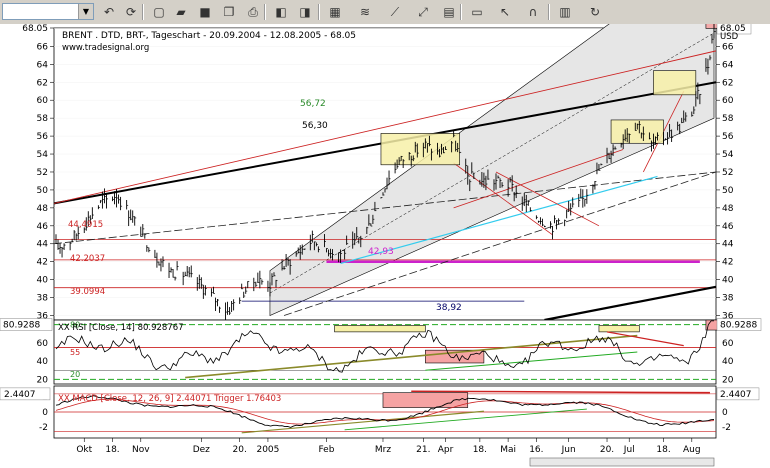 The width and height of the screenshot is (770, 468). I want to click on macd-trendline-red, so click(560, 392).